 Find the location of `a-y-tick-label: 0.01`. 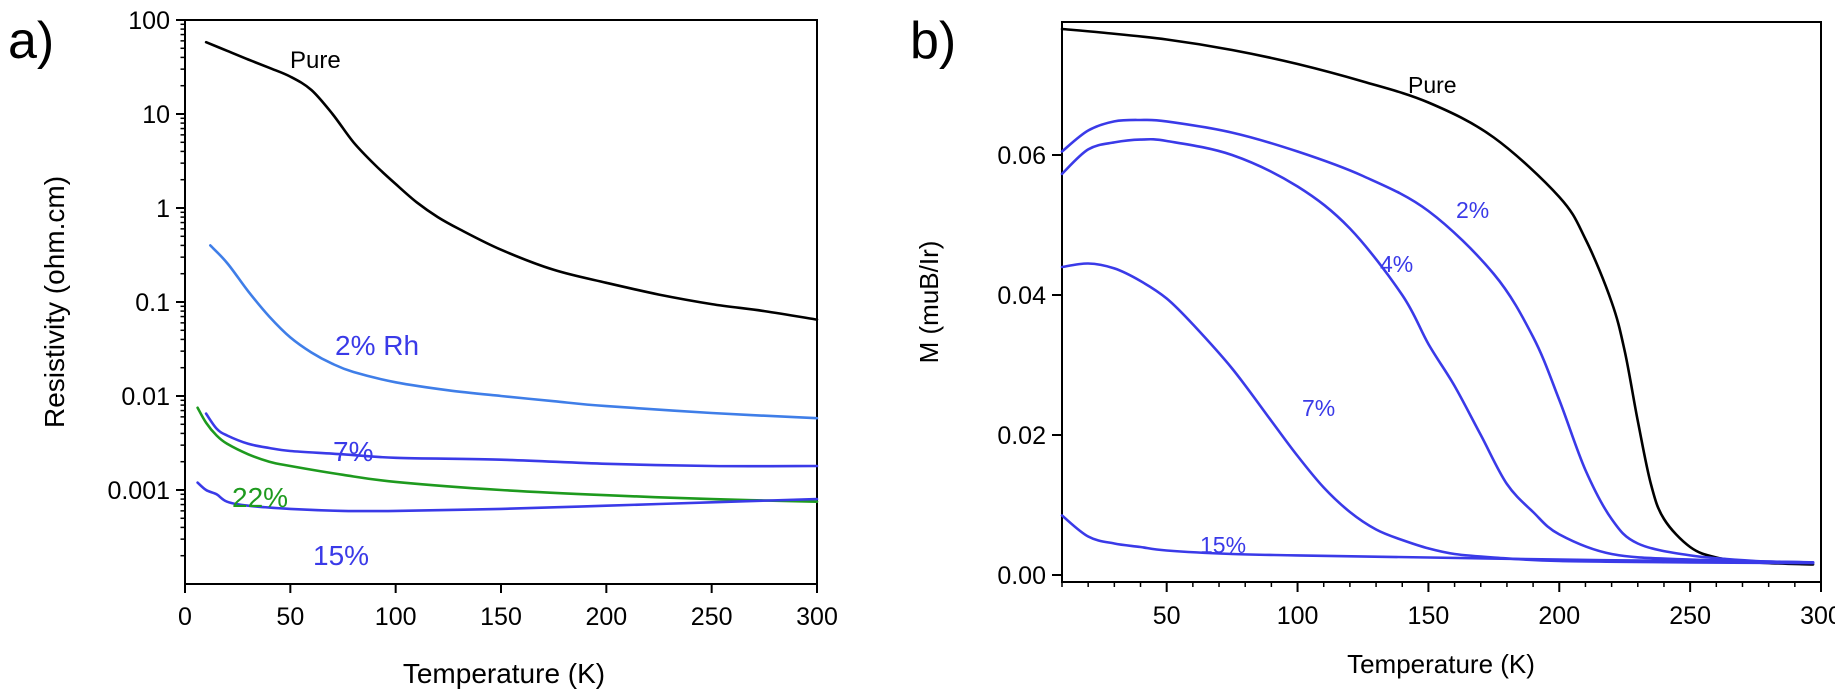

a-y-tick-label: 0.01 is located at coordinates (145, 397).